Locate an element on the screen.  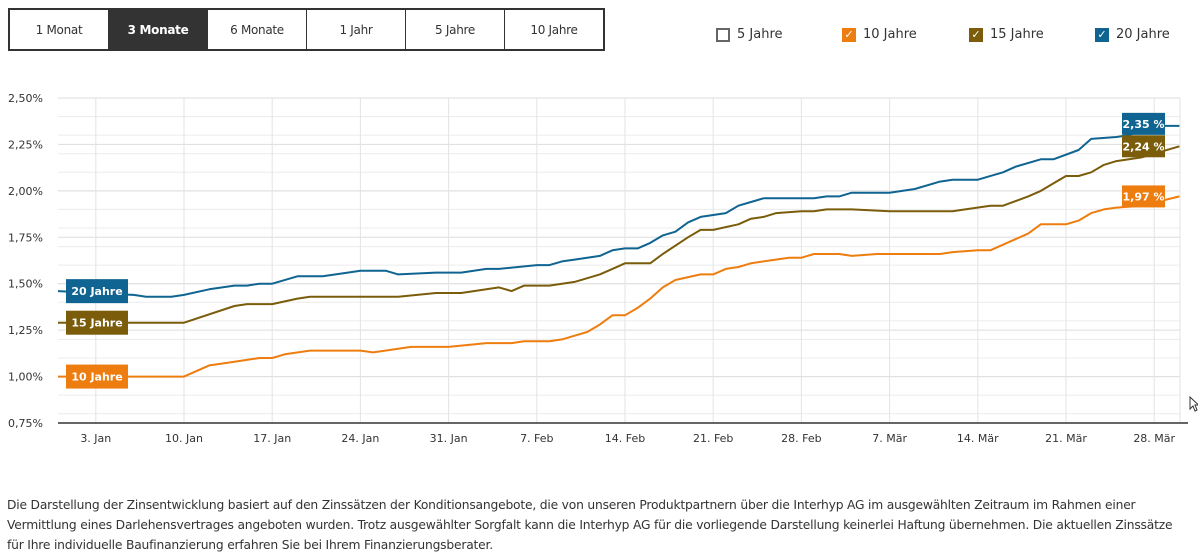
tab-10-jahre: 10 Jahre is located at coordinates (554, 29).